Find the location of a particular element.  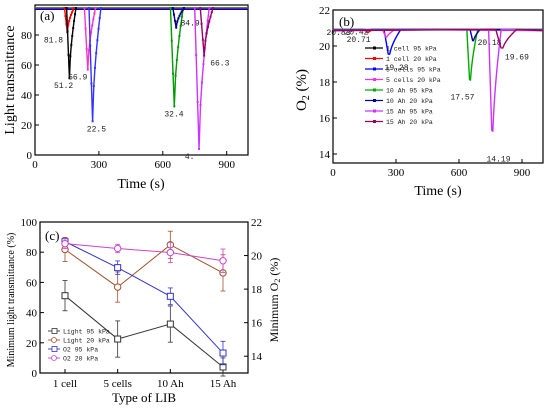

panel-a-label: (a) is located at coordinates (47, 15).